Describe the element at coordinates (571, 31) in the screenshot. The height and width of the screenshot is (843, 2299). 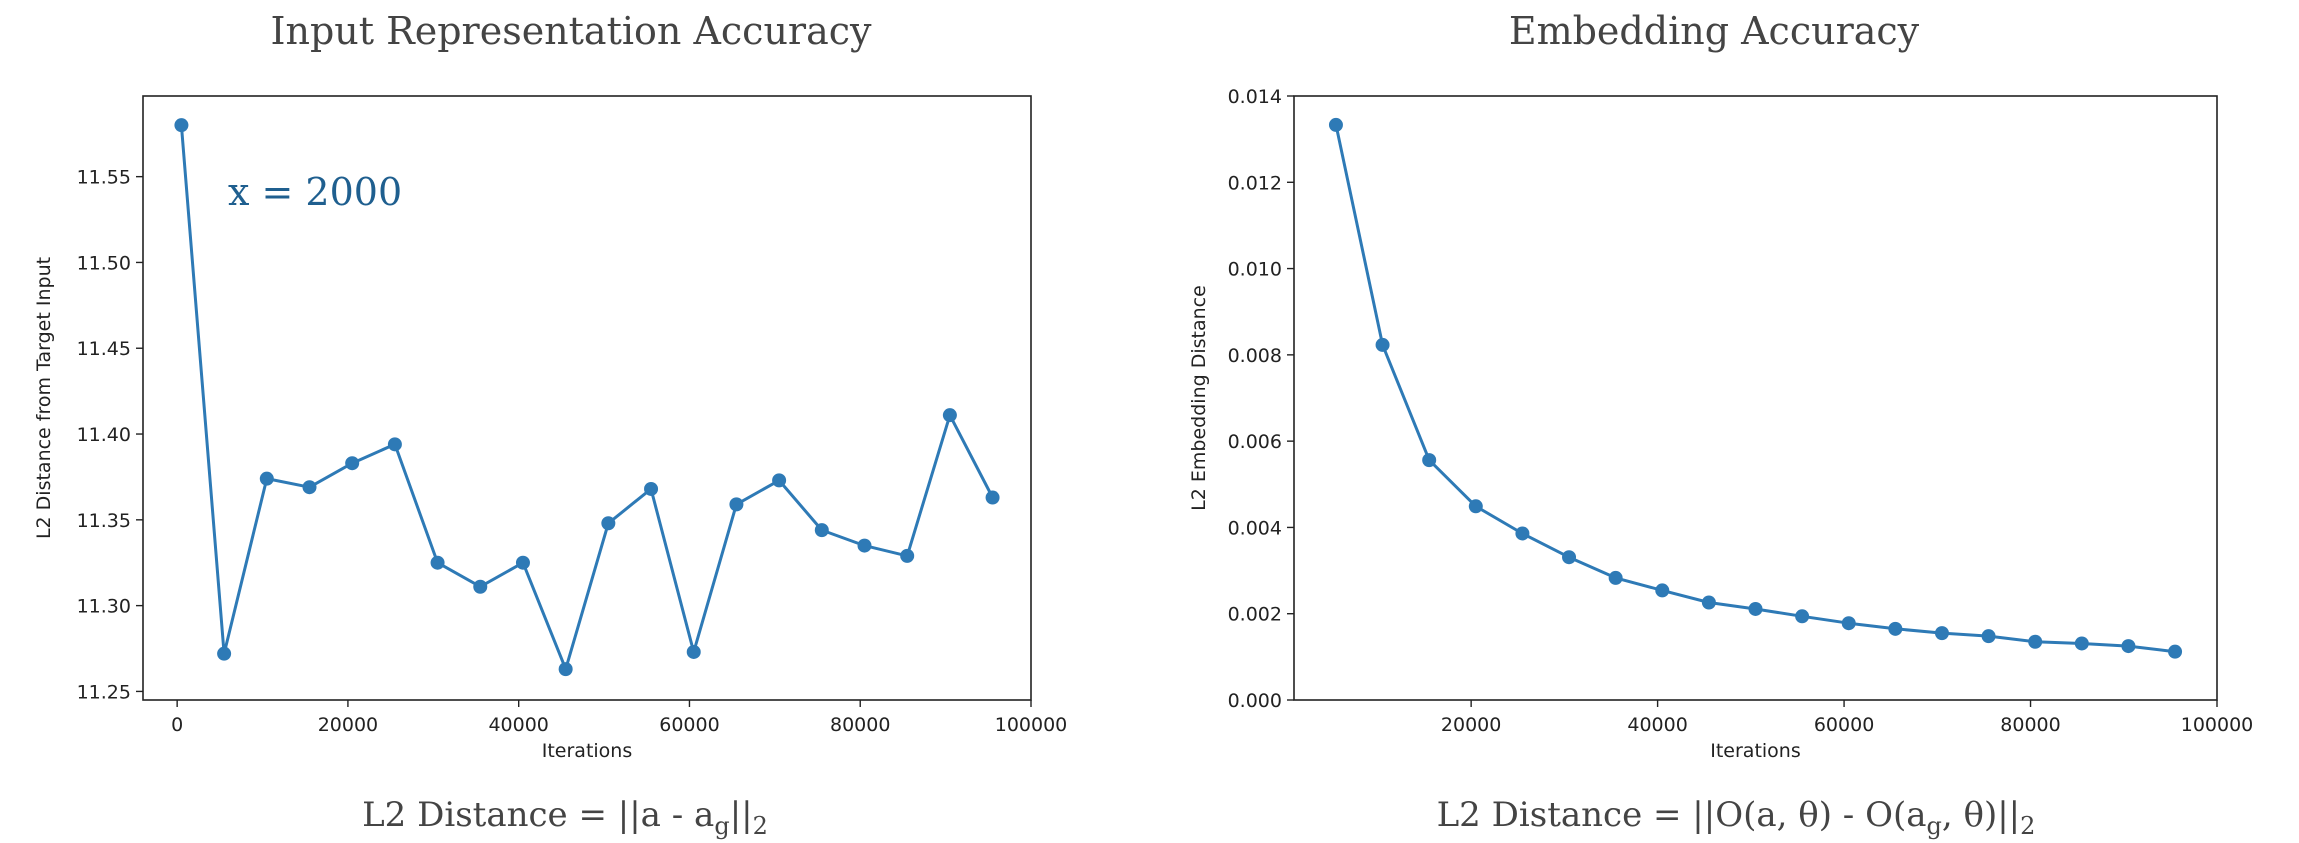
I see `left-chart-title: Input Representation Accuracy` at that location.